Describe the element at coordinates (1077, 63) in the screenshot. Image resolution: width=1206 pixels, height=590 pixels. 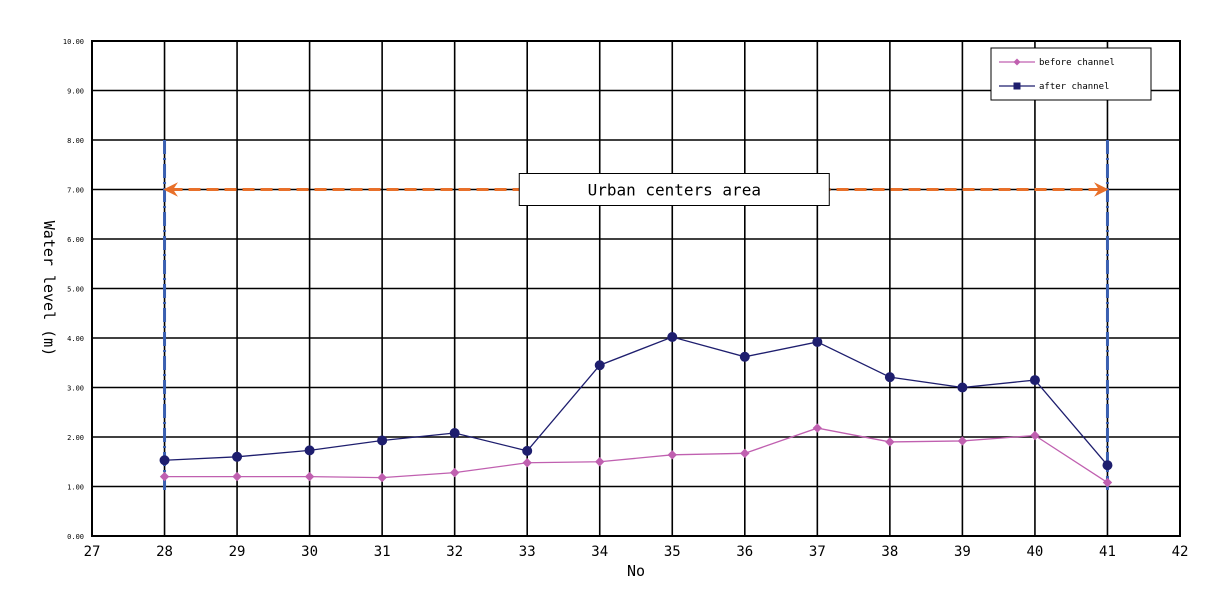
I see `legend-label-before-channel: before channel` at that location.